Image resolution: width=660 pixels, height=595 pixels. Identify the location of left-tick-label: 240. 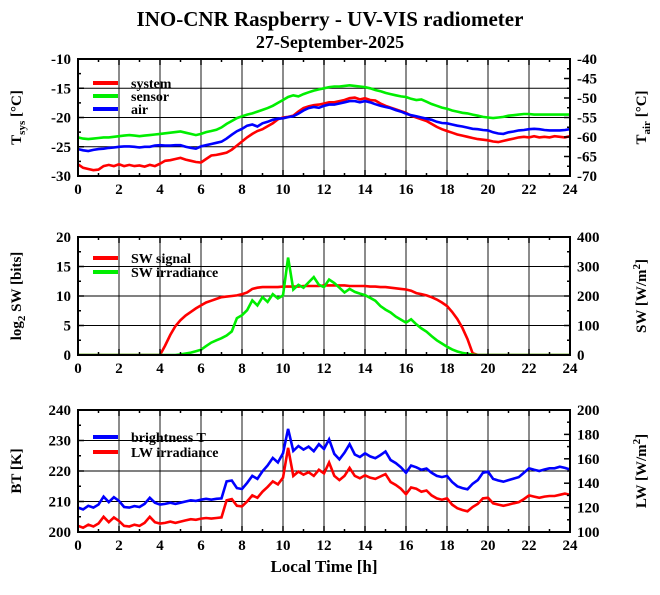
(60, 411).